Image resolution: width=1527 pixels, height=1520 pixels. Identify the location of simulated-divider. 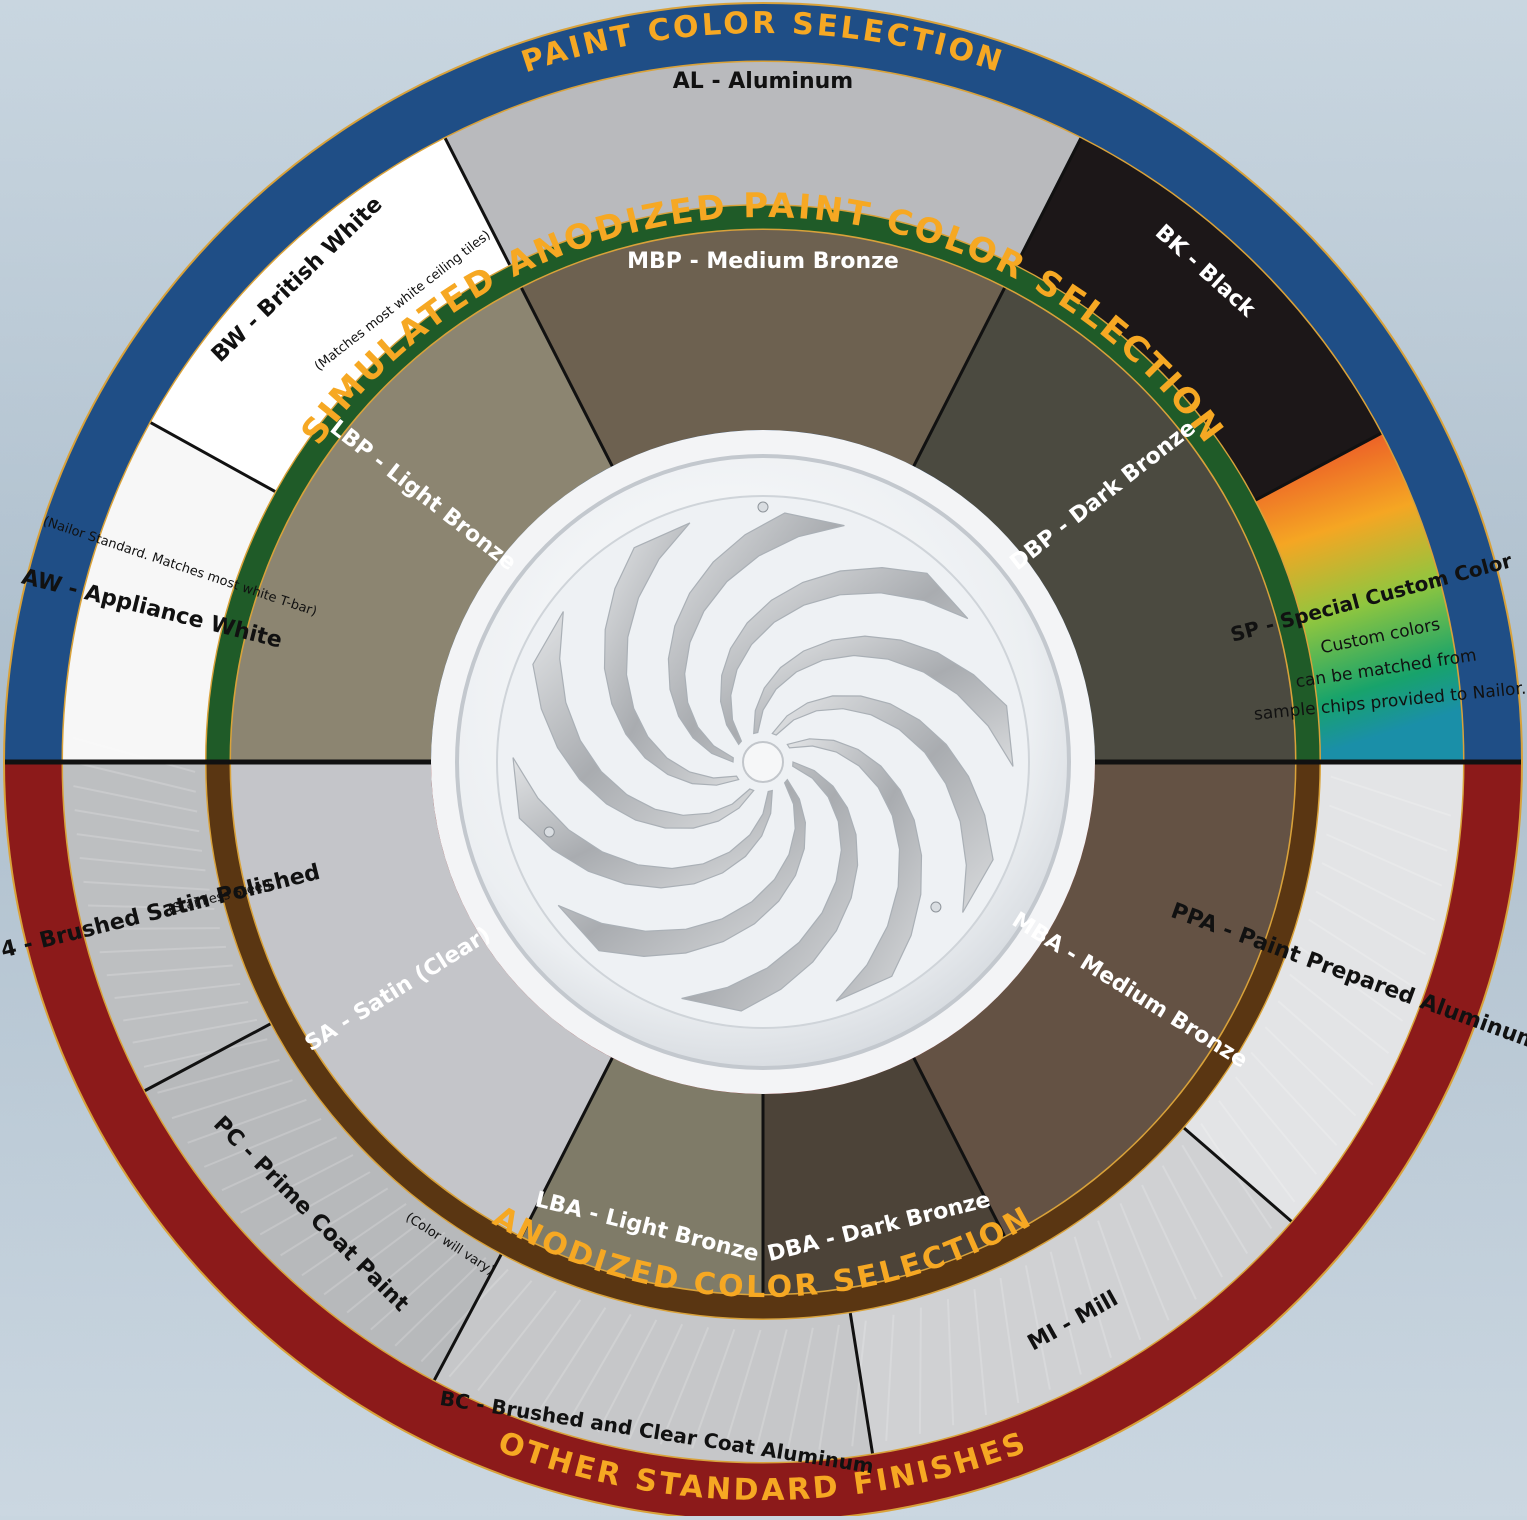
(567, 377).